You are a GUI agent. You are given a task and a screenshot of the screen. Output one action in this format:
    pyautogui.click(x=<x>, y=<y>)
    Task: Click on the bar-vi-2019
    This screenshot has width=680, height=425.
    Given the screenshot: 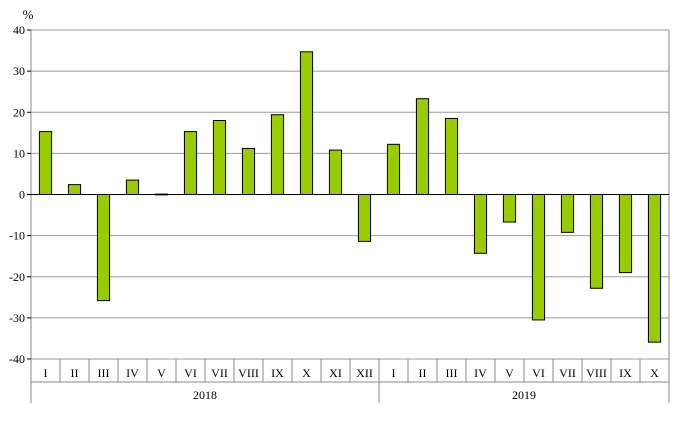 What is the action you would take?
    pyautogui.click(x=538, y=257)
    